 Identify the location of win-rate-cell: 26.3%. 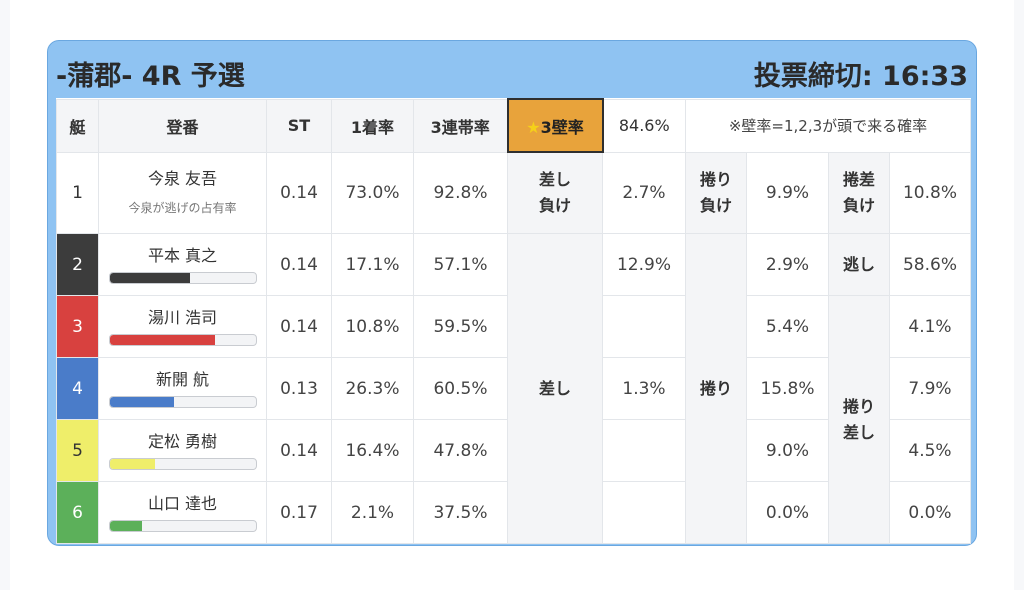
(372, 388).